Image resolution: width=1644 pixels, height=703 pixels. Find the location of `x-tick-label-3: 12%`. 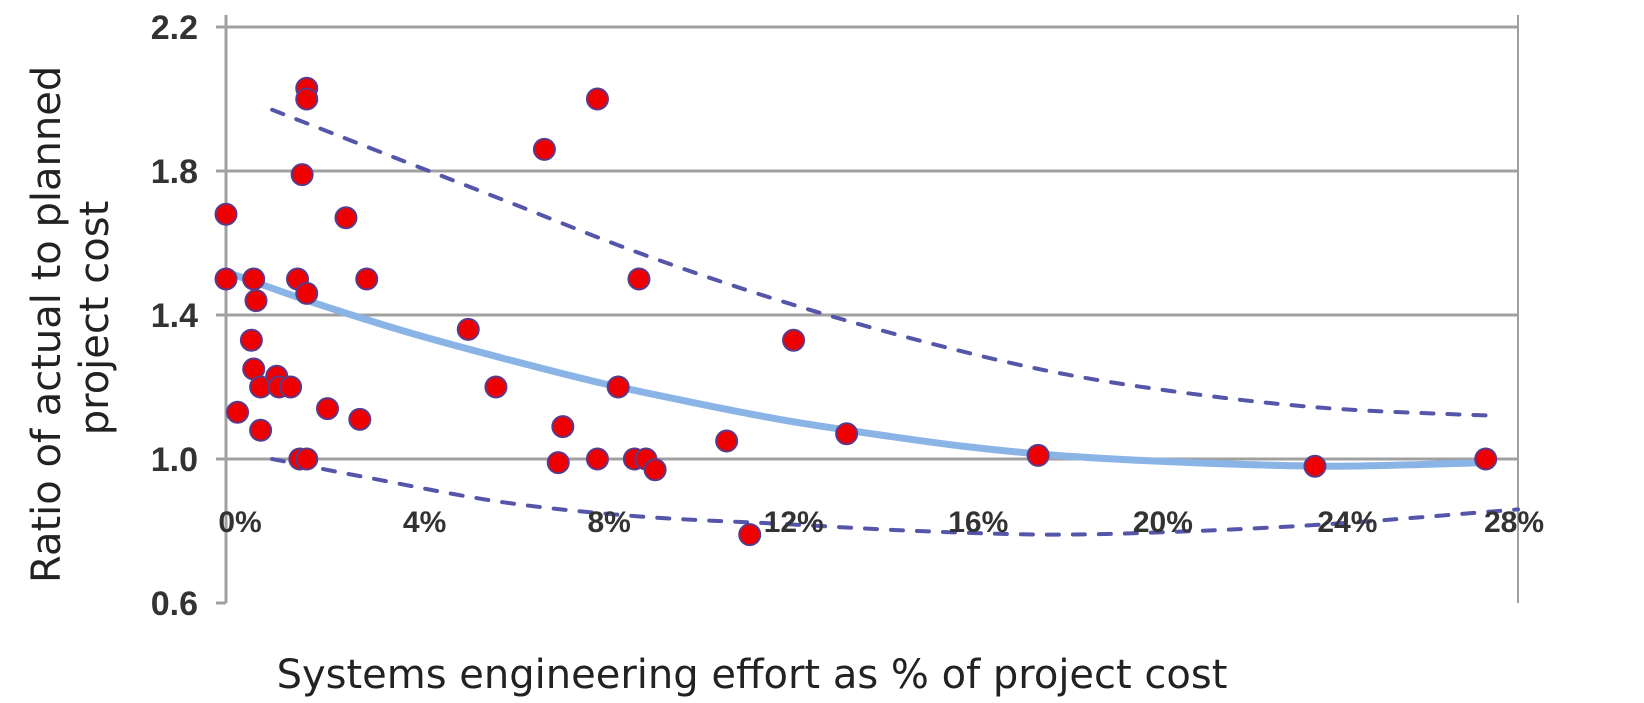

x-tick-label-3: 12% is located at coordinates (794, 522).